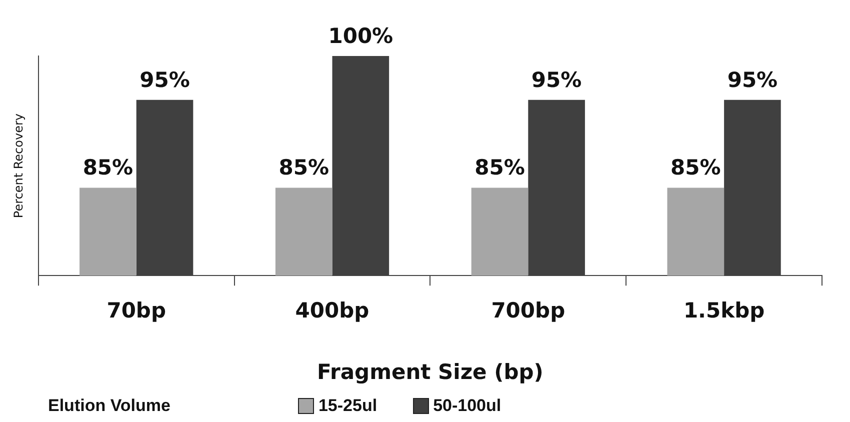  Describe the element at coordinates (467, 406) in the screenshot. I see `legend-label: 50-100ul` at that location.